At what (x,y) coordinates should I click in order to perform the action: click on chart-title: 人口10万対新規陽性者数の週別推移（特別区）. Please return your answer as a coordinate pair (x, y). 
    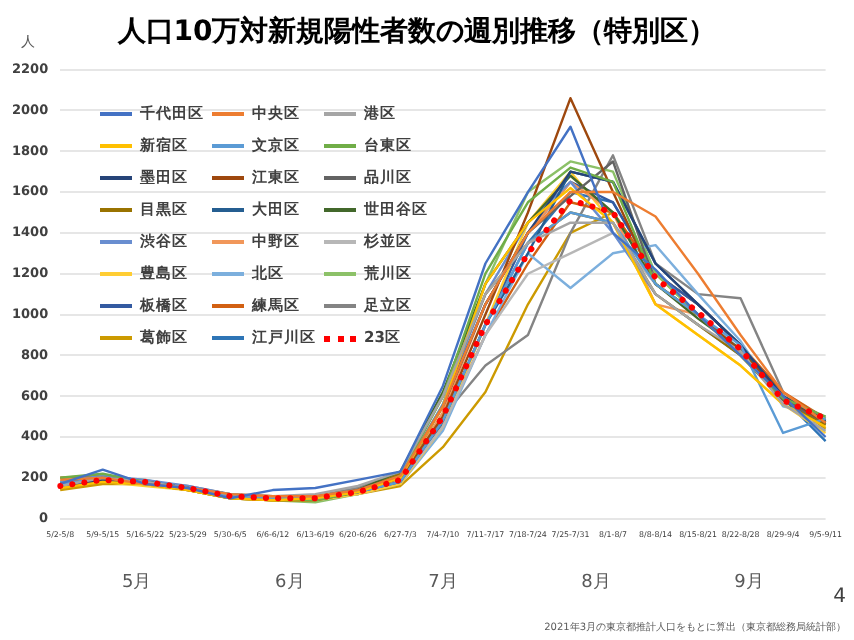
    Looking at the image, I should click on (416, 31).